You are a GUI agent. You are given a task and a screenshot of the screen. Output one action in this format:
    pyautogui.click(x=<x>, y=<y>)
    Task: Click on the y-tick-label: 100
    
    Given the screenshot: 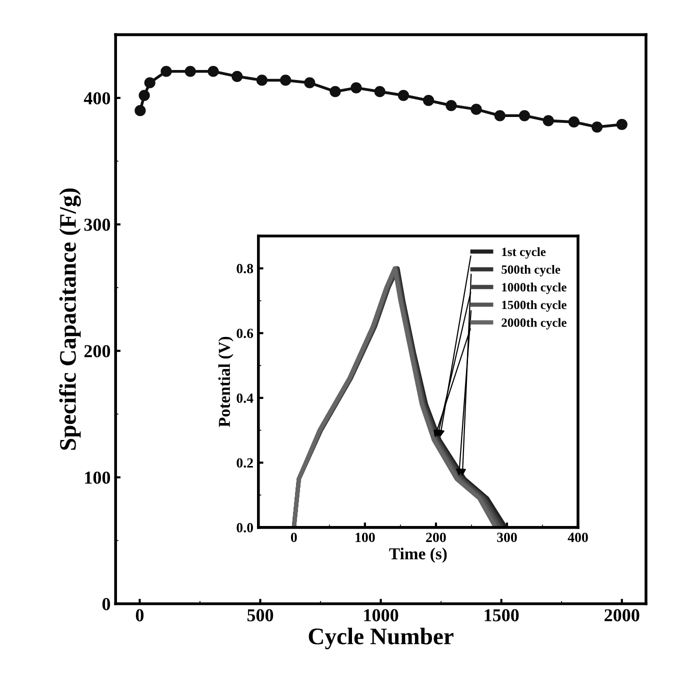 What is the action you would take?
    pyautogui.click(x=97, y=478)
    